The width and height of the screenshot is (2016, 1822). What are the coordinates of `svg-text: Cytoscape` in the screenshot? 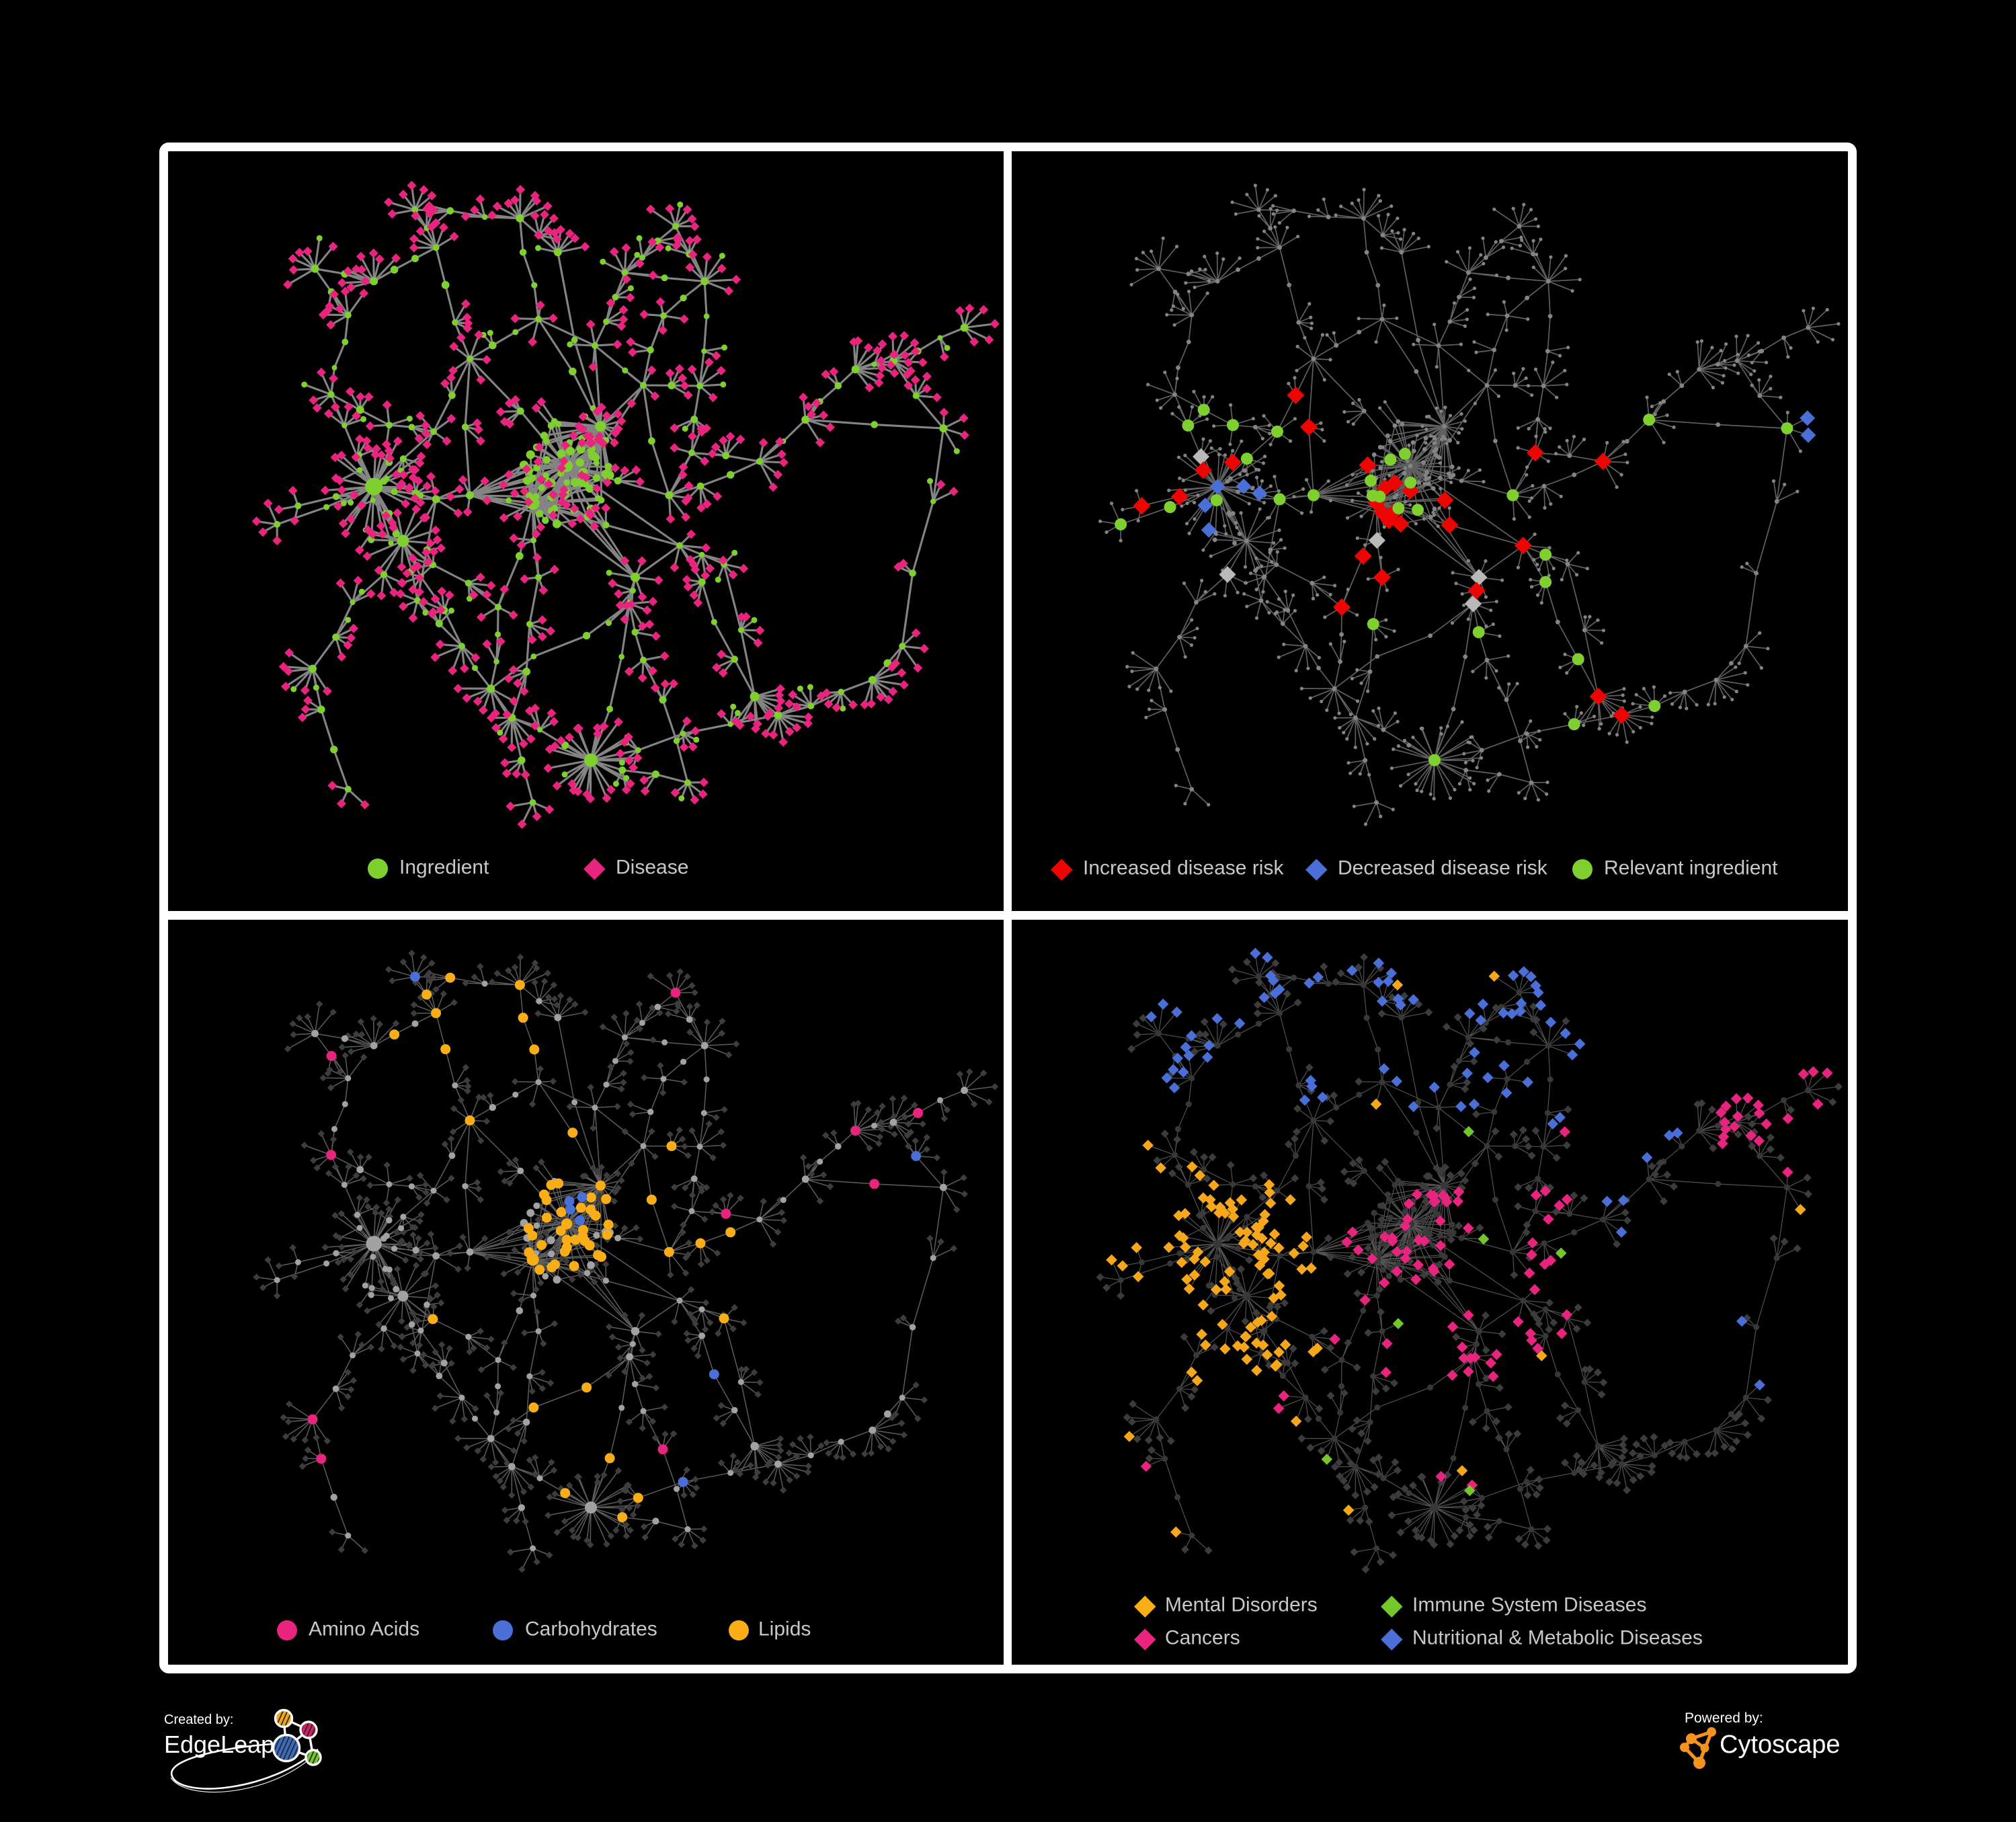 It's located at (1780, 1745).